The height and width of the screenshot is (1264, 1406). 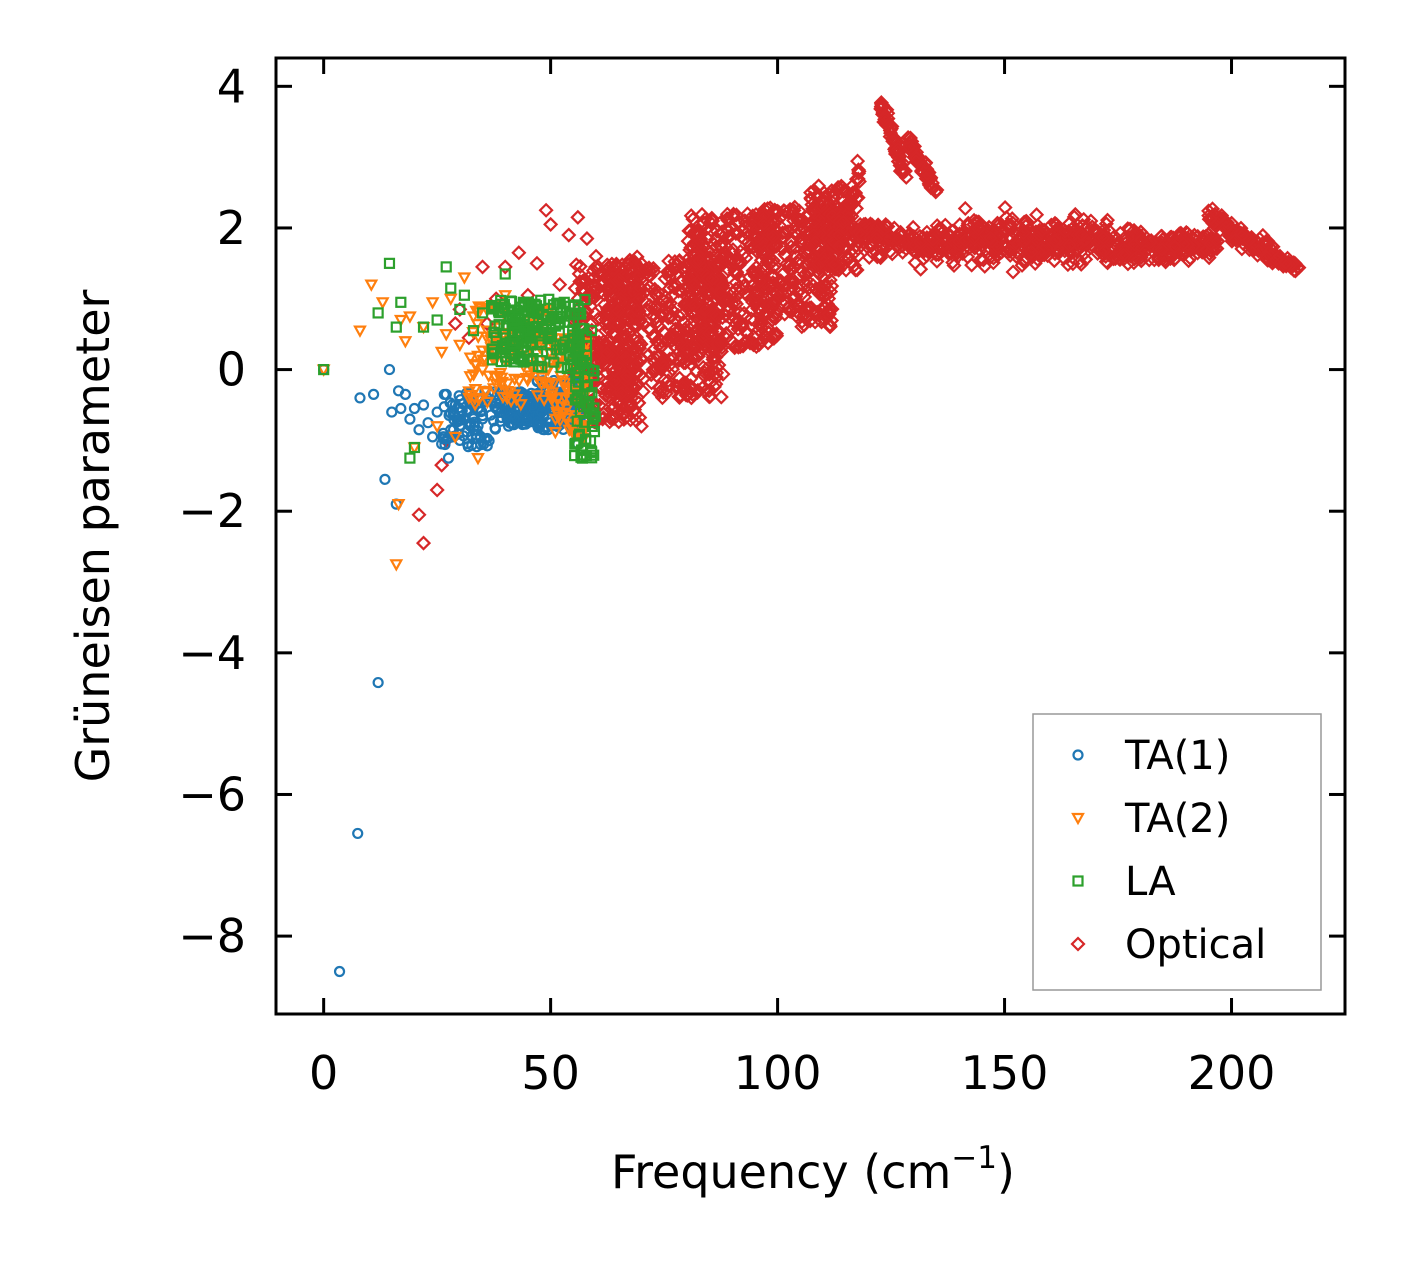 What do you see at coordinates (1006, 1172) in the screenshot?
I see `x-axis-label-tail: )` at bounding box center [1006, 1172].